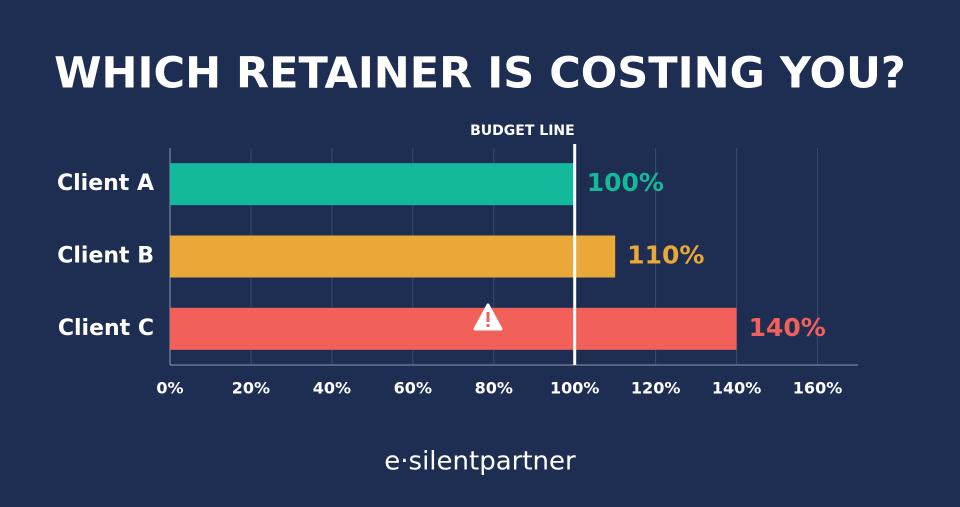 This screenshot has height=507, width=960. Describe the element at coordinates (106, 328) in the screenshot. I see `y-tick-label: Client C` at that location.